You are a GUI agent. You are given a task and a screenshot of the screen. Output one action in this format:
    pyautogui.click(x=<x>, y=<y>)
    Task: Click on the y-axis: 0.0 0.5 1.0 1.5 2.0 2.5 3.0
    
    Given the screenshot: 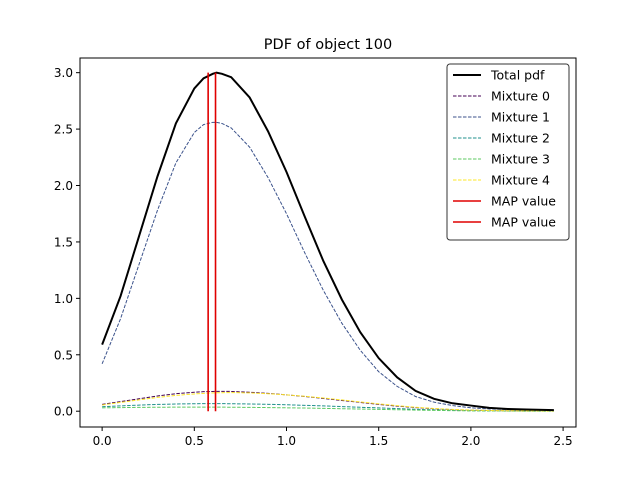 What is the action you would take?
    pyautogui.click(x=67, y=242)
    